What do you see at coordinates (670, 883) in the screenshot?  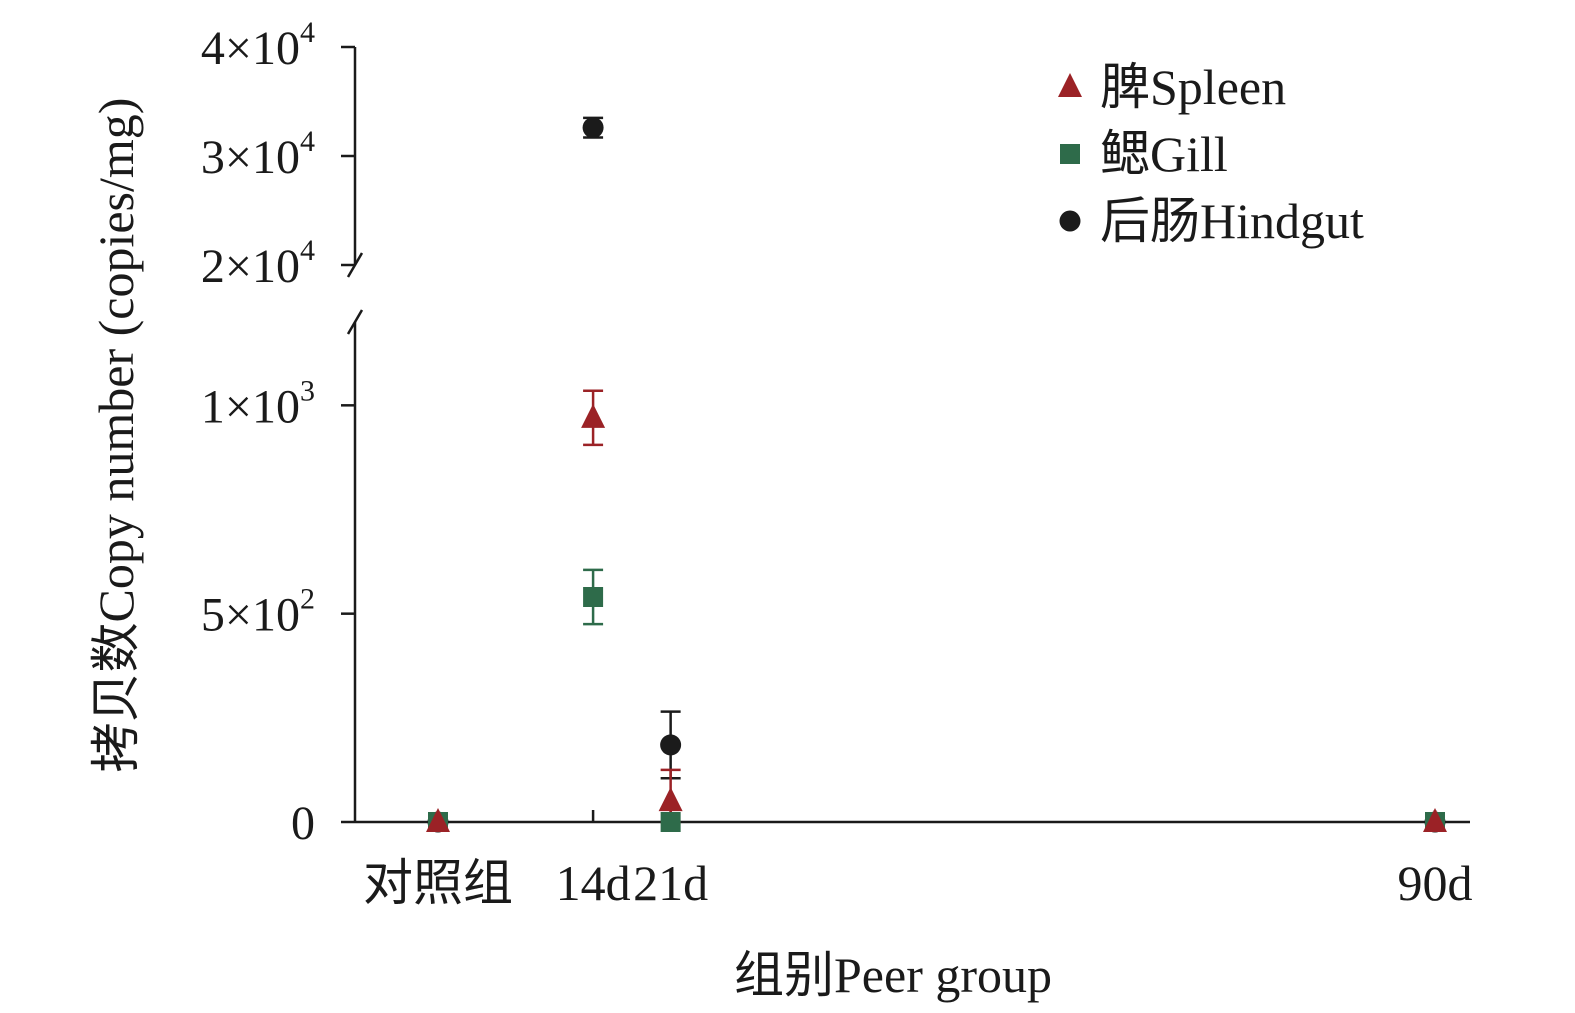 I see `x-tick-label: 21d` at bounding box center [670, 883].